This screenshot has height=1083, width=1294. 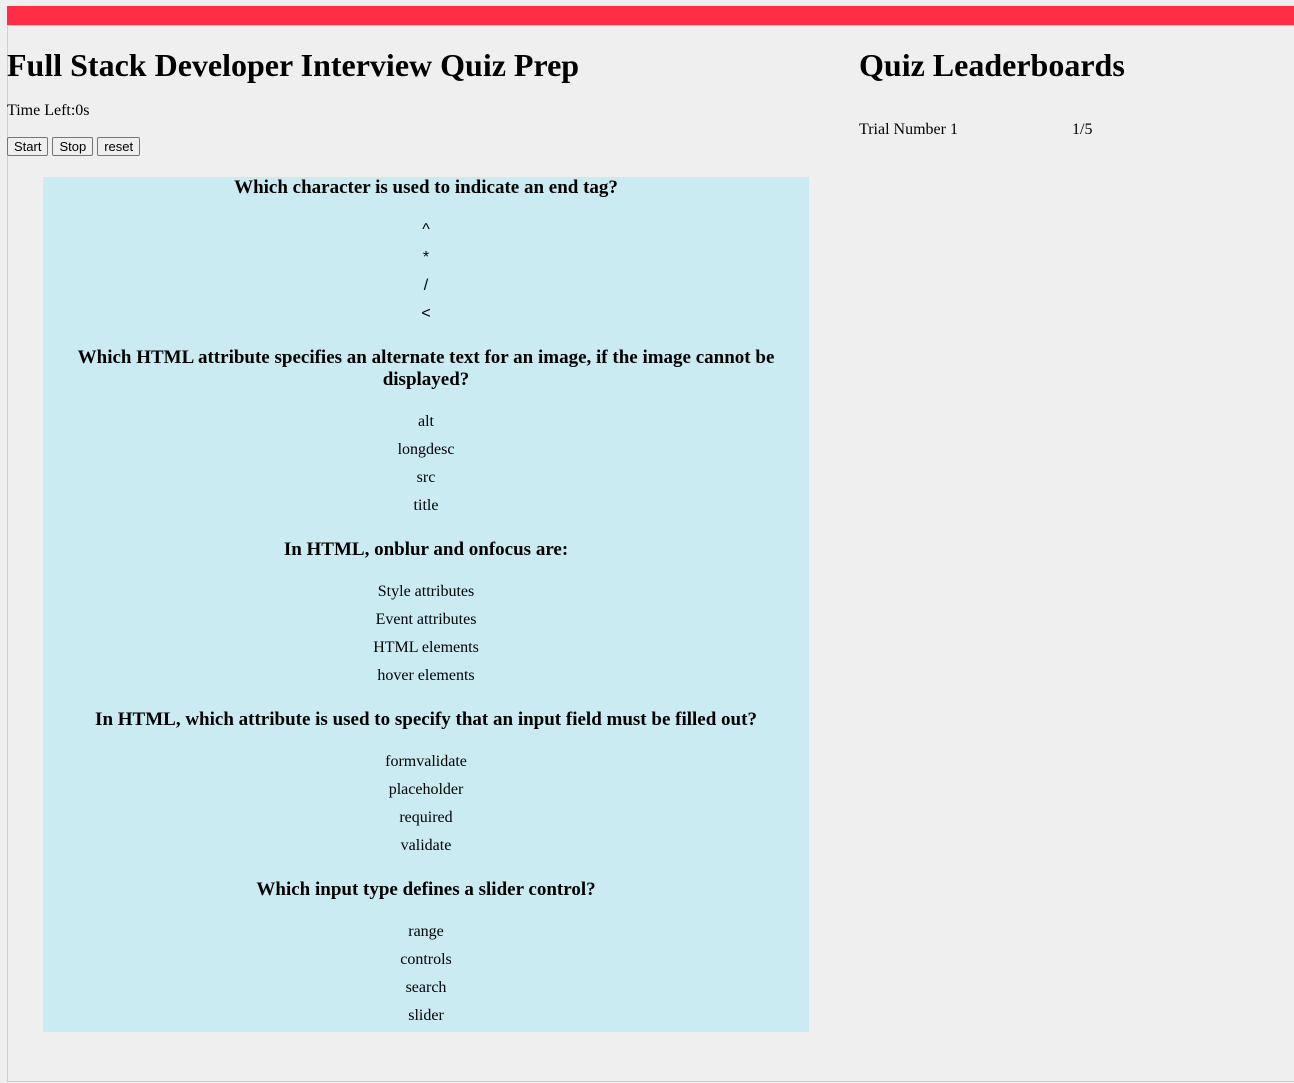 I want to click on answer-option: slider, so click(x=426, y=1015).